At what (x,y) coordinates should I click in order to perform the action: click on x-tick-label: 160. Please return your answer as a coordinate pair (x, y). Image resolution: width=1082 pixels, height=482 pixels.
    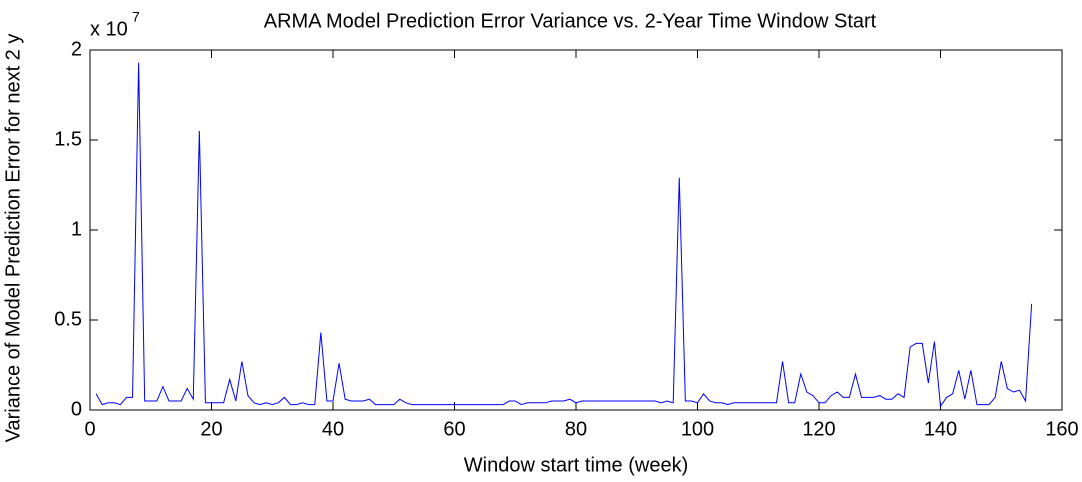
    Looking at the image, I should click on (1061, 429).